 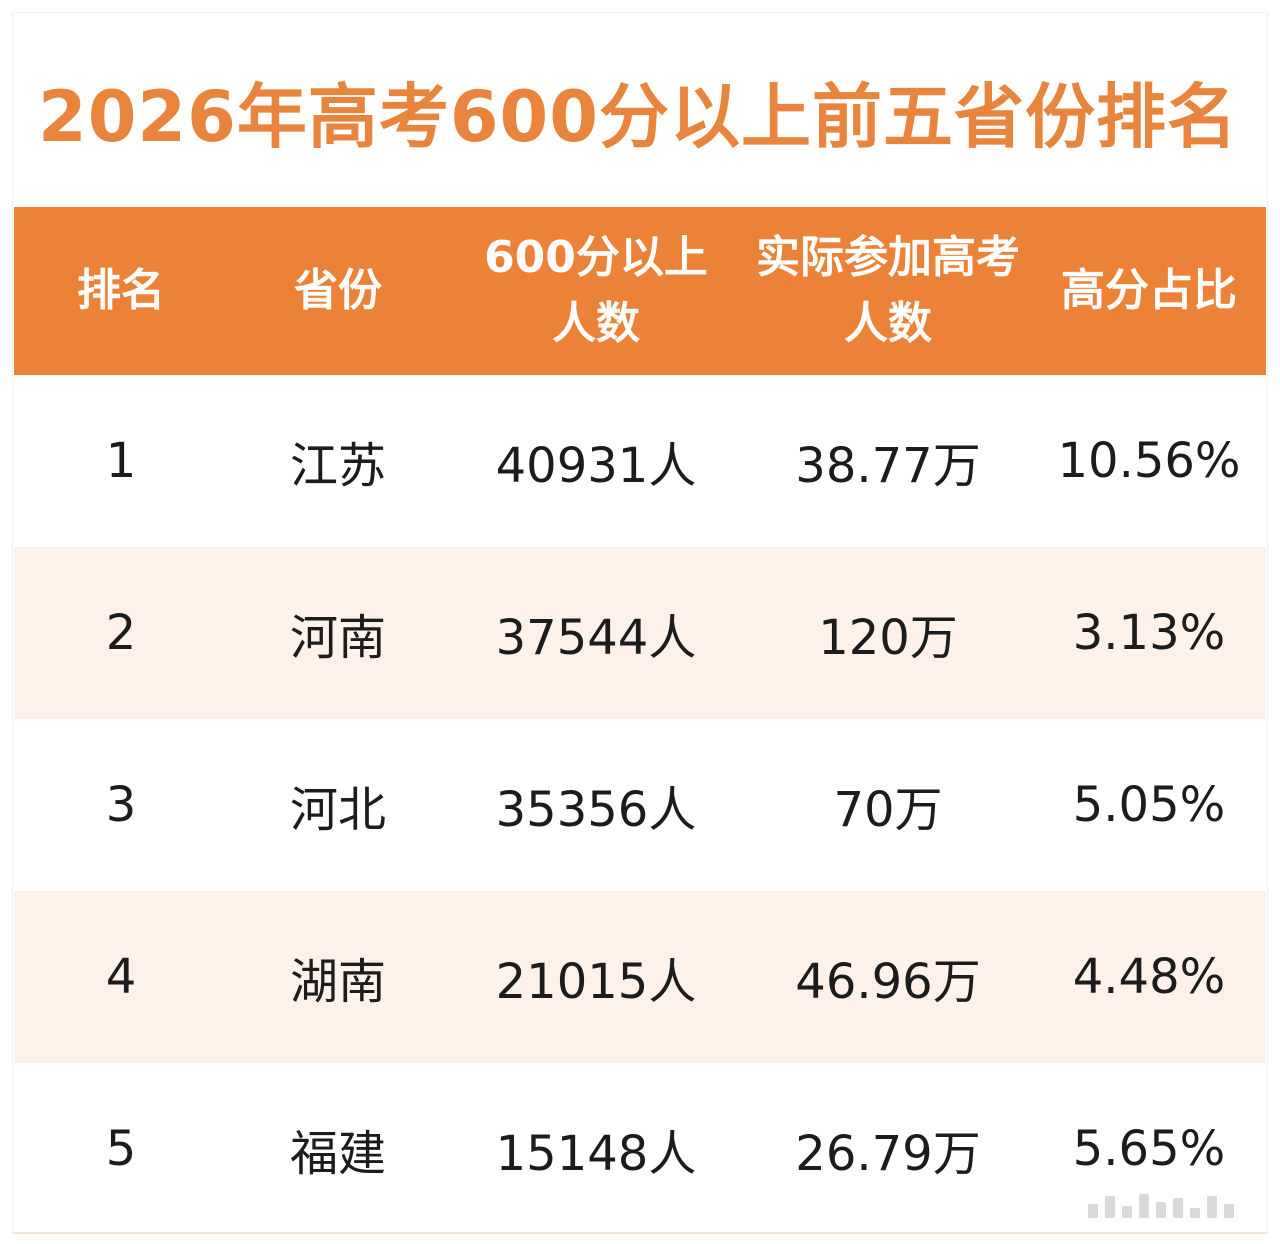 I want to click on header-high-score-line-2: 人数, so click(x=596, y=323).